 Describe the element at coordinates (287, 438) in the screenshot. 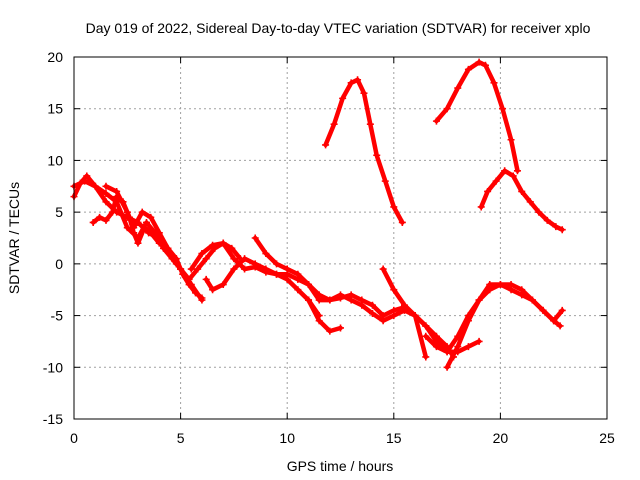

I see `x-tick-label: 10` at that location.